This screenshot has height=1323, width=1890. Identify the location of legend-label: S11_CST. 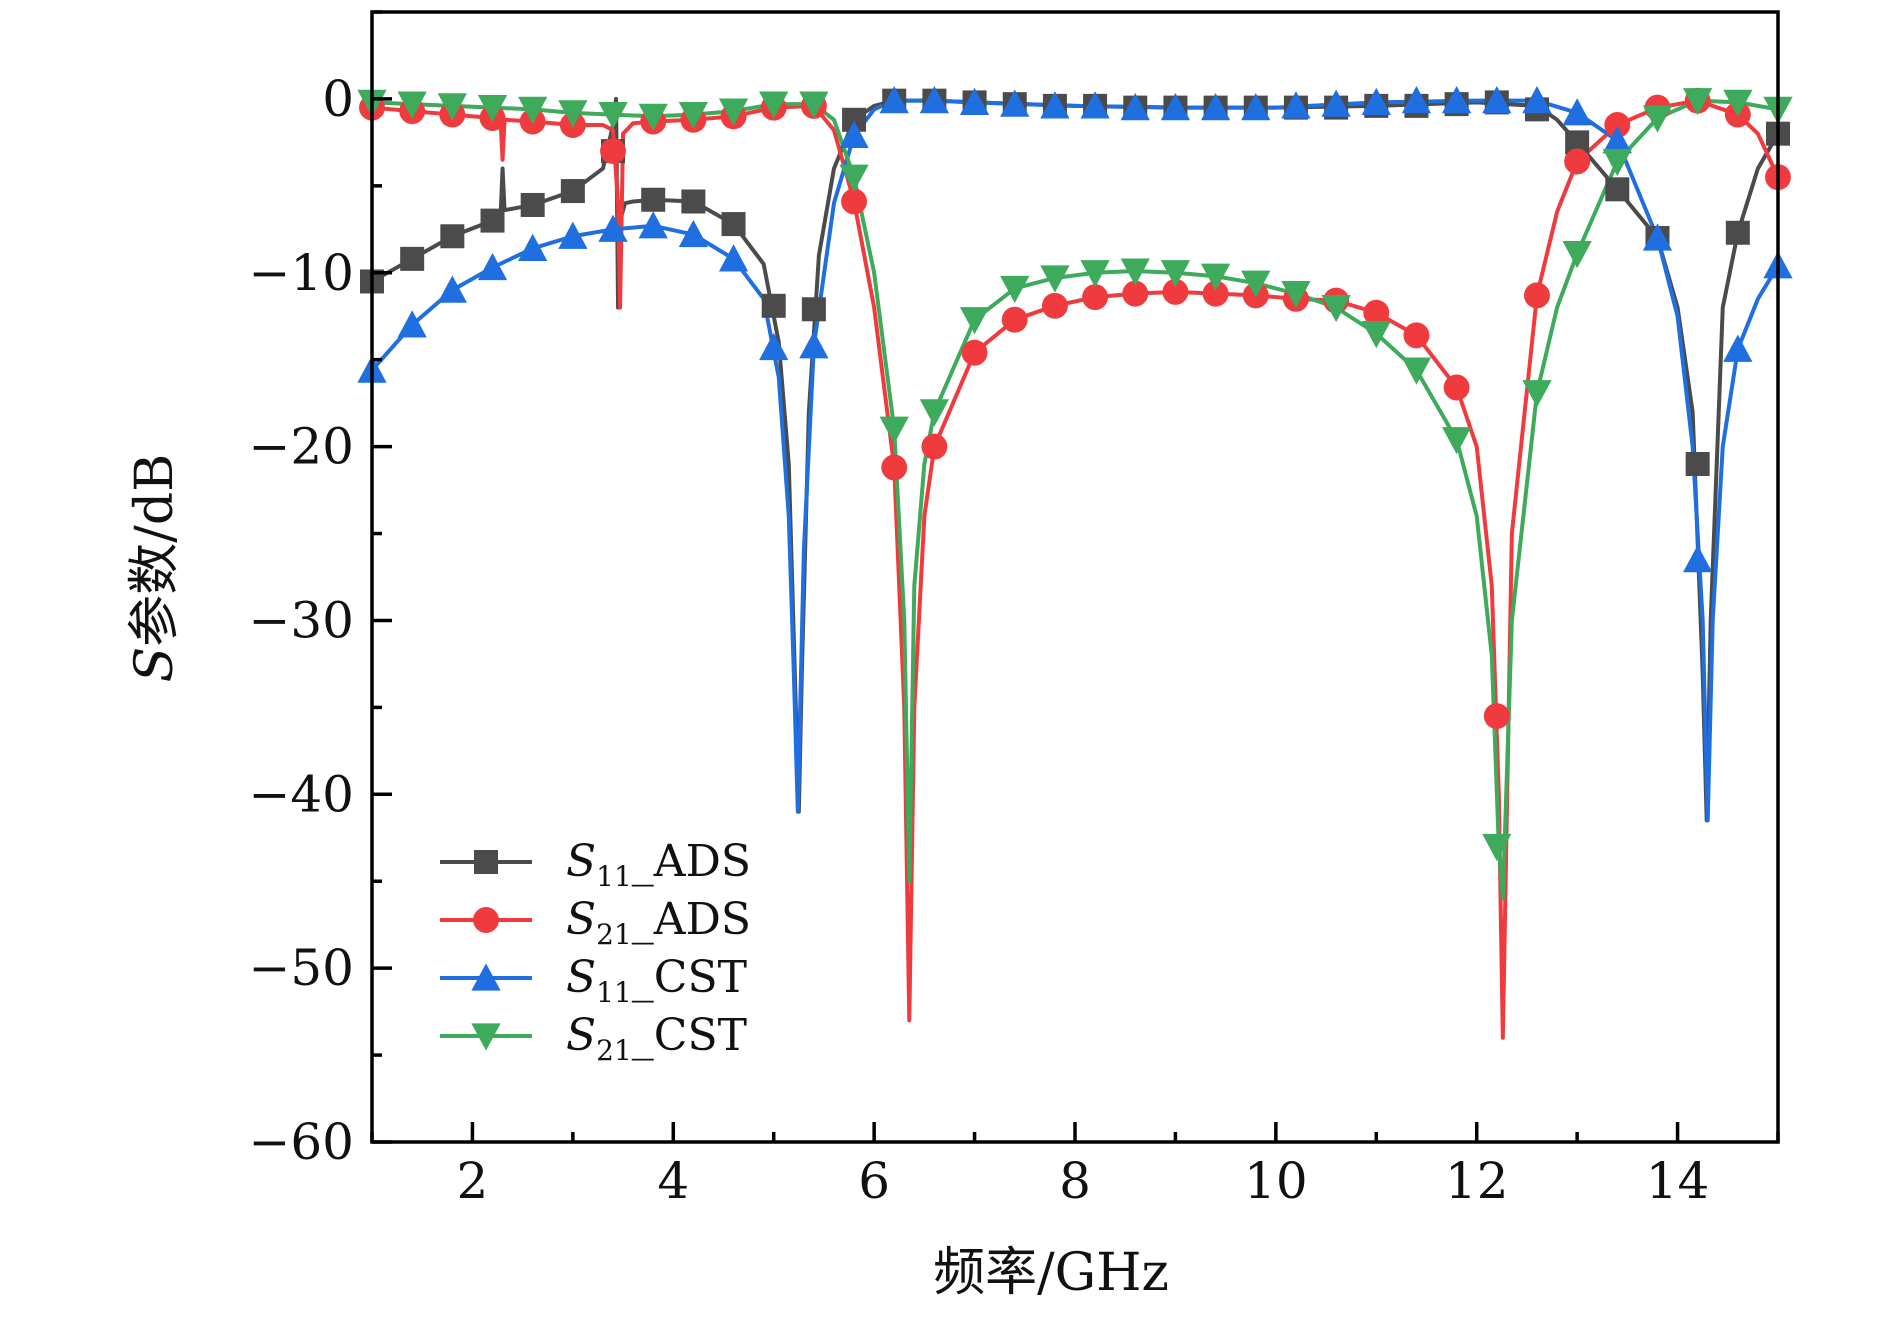
(656, 980).